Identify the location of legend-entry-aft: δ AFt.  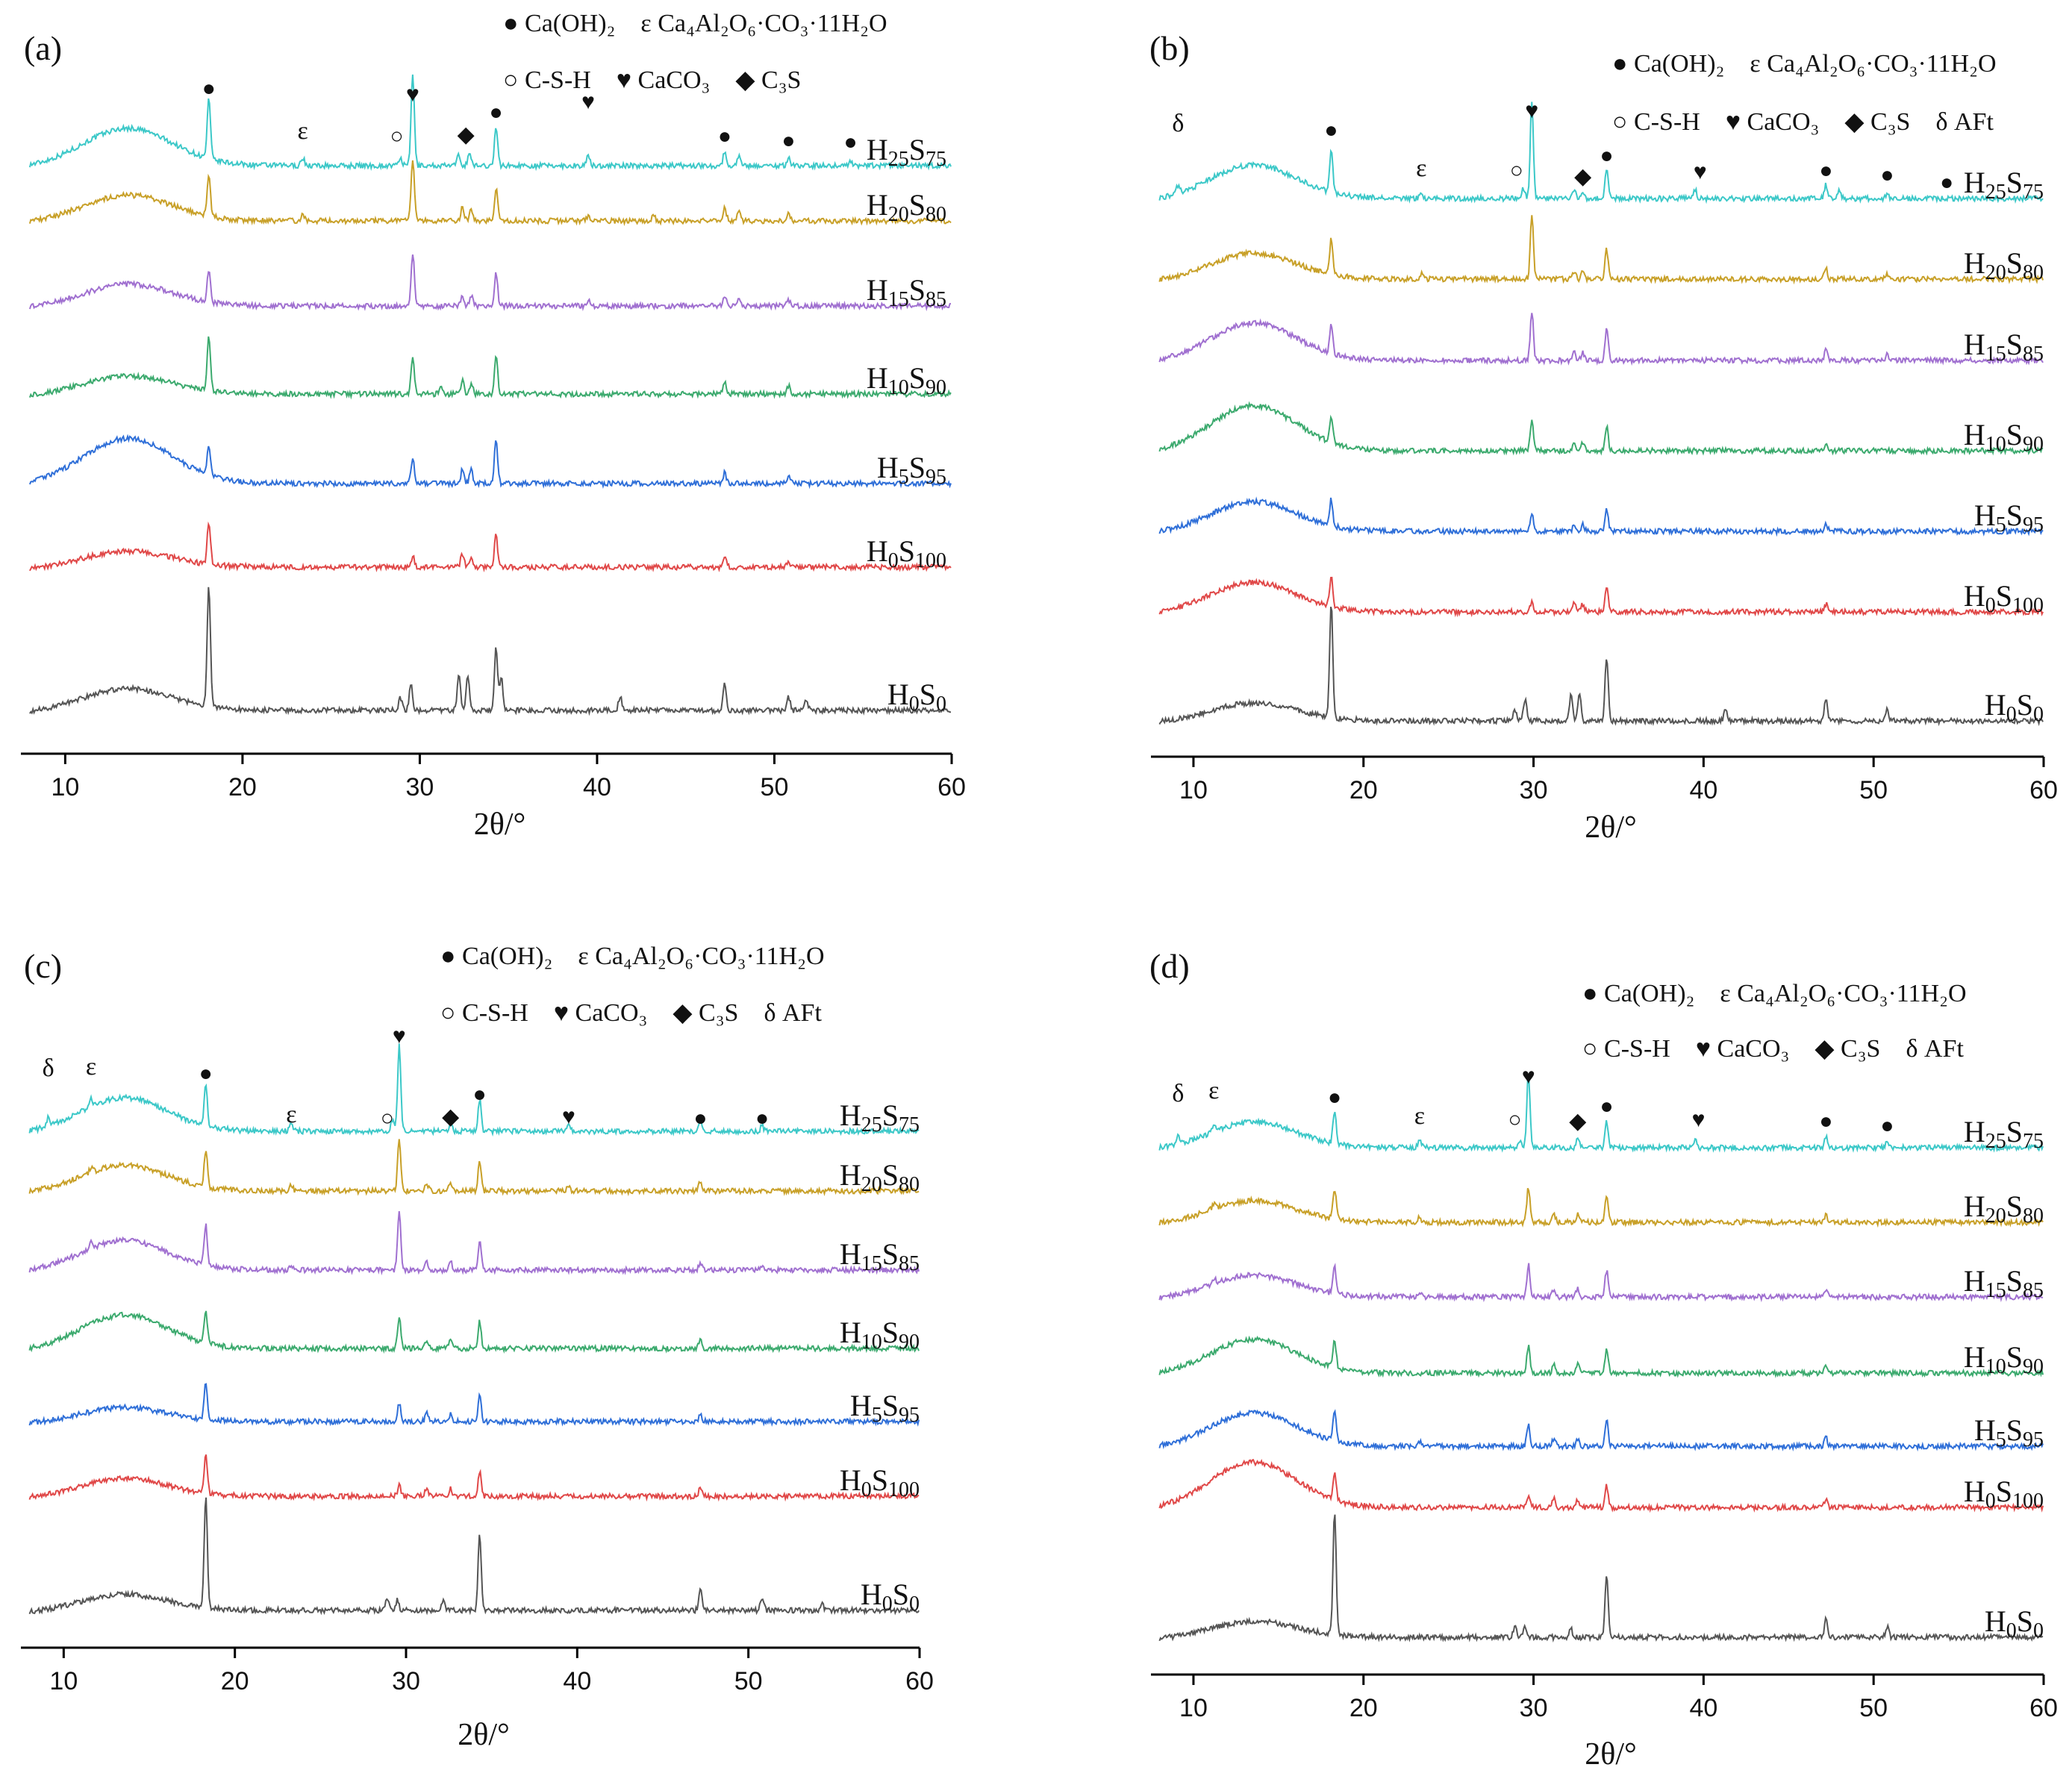
(793, 1013).